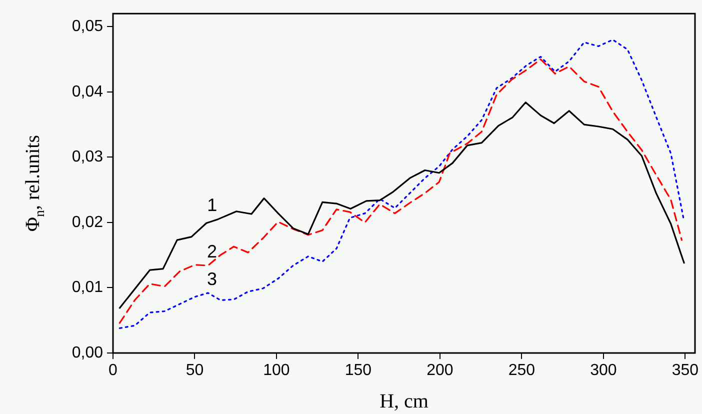 The width and height of the screenshot is (702, 414). What do you see at coordinates (404, 401) in the screenshot?
I see `x-axis-title: H, cm` at bounding box center [404, 401].